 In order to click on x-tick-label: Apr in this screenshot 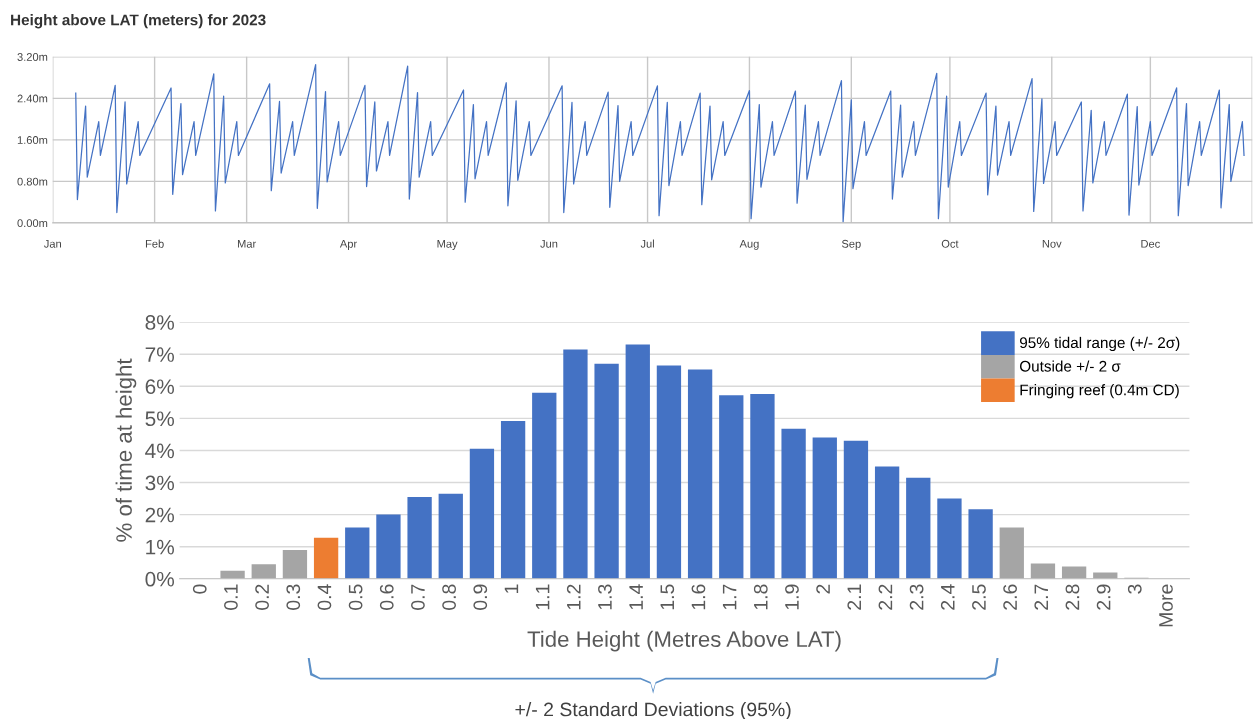, I will do `click(348, 244)`.